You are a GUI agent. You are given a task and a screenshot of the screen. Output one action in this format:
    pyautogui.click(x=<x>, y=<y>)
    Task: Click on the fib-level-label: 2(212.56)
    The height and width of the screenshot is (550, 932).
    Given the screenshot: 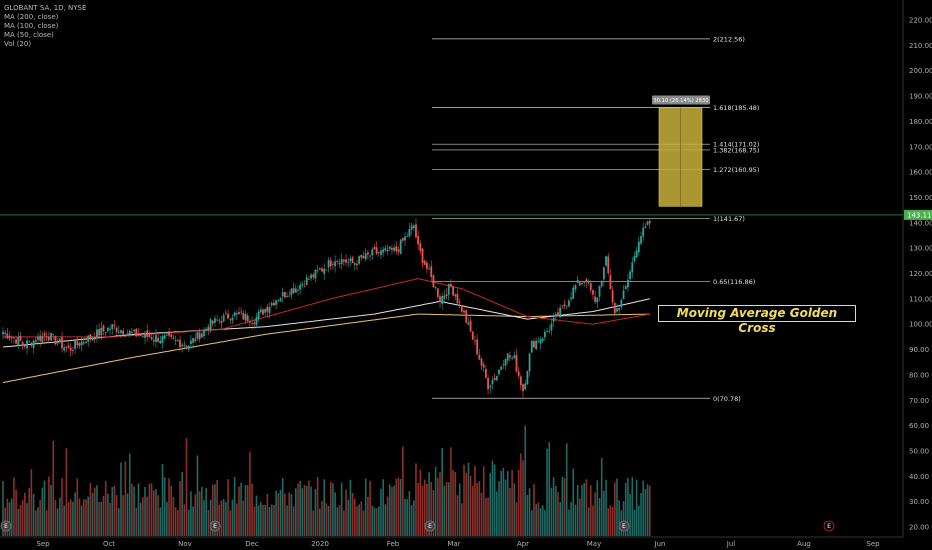 What is the action you would take?
    pyautogui.click(x=729, y=39)
    